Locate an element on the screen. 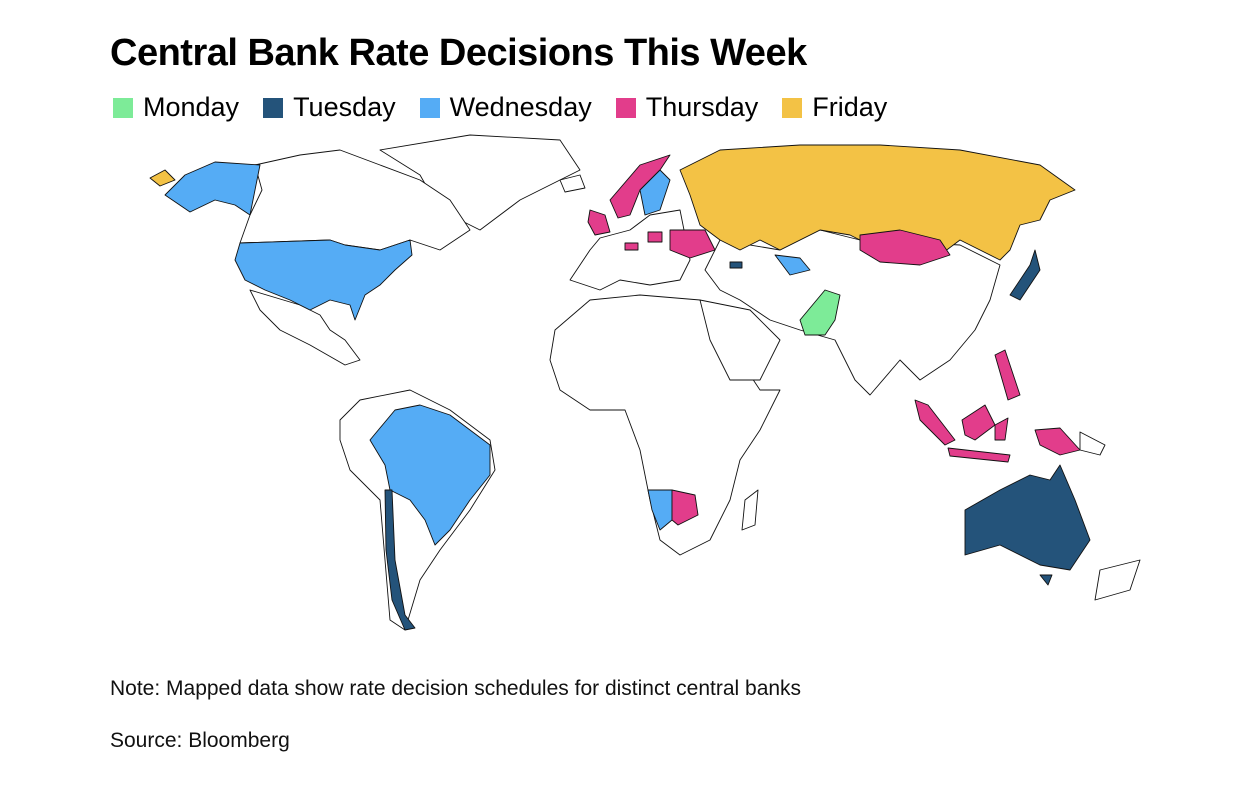  russia is located at coordinates (877, 202).